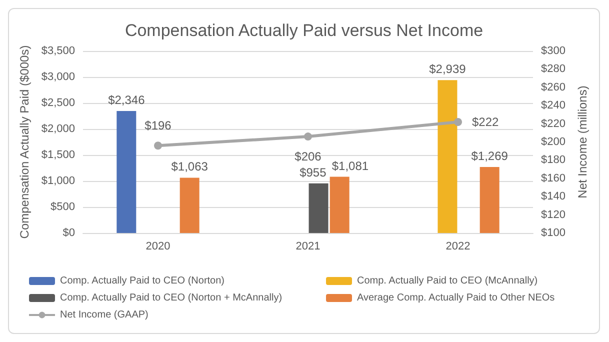 The image size is (609, 342). I want to click on legend-label: Average Comp. Actually Paid to Other NEOs, so click(456, 298).